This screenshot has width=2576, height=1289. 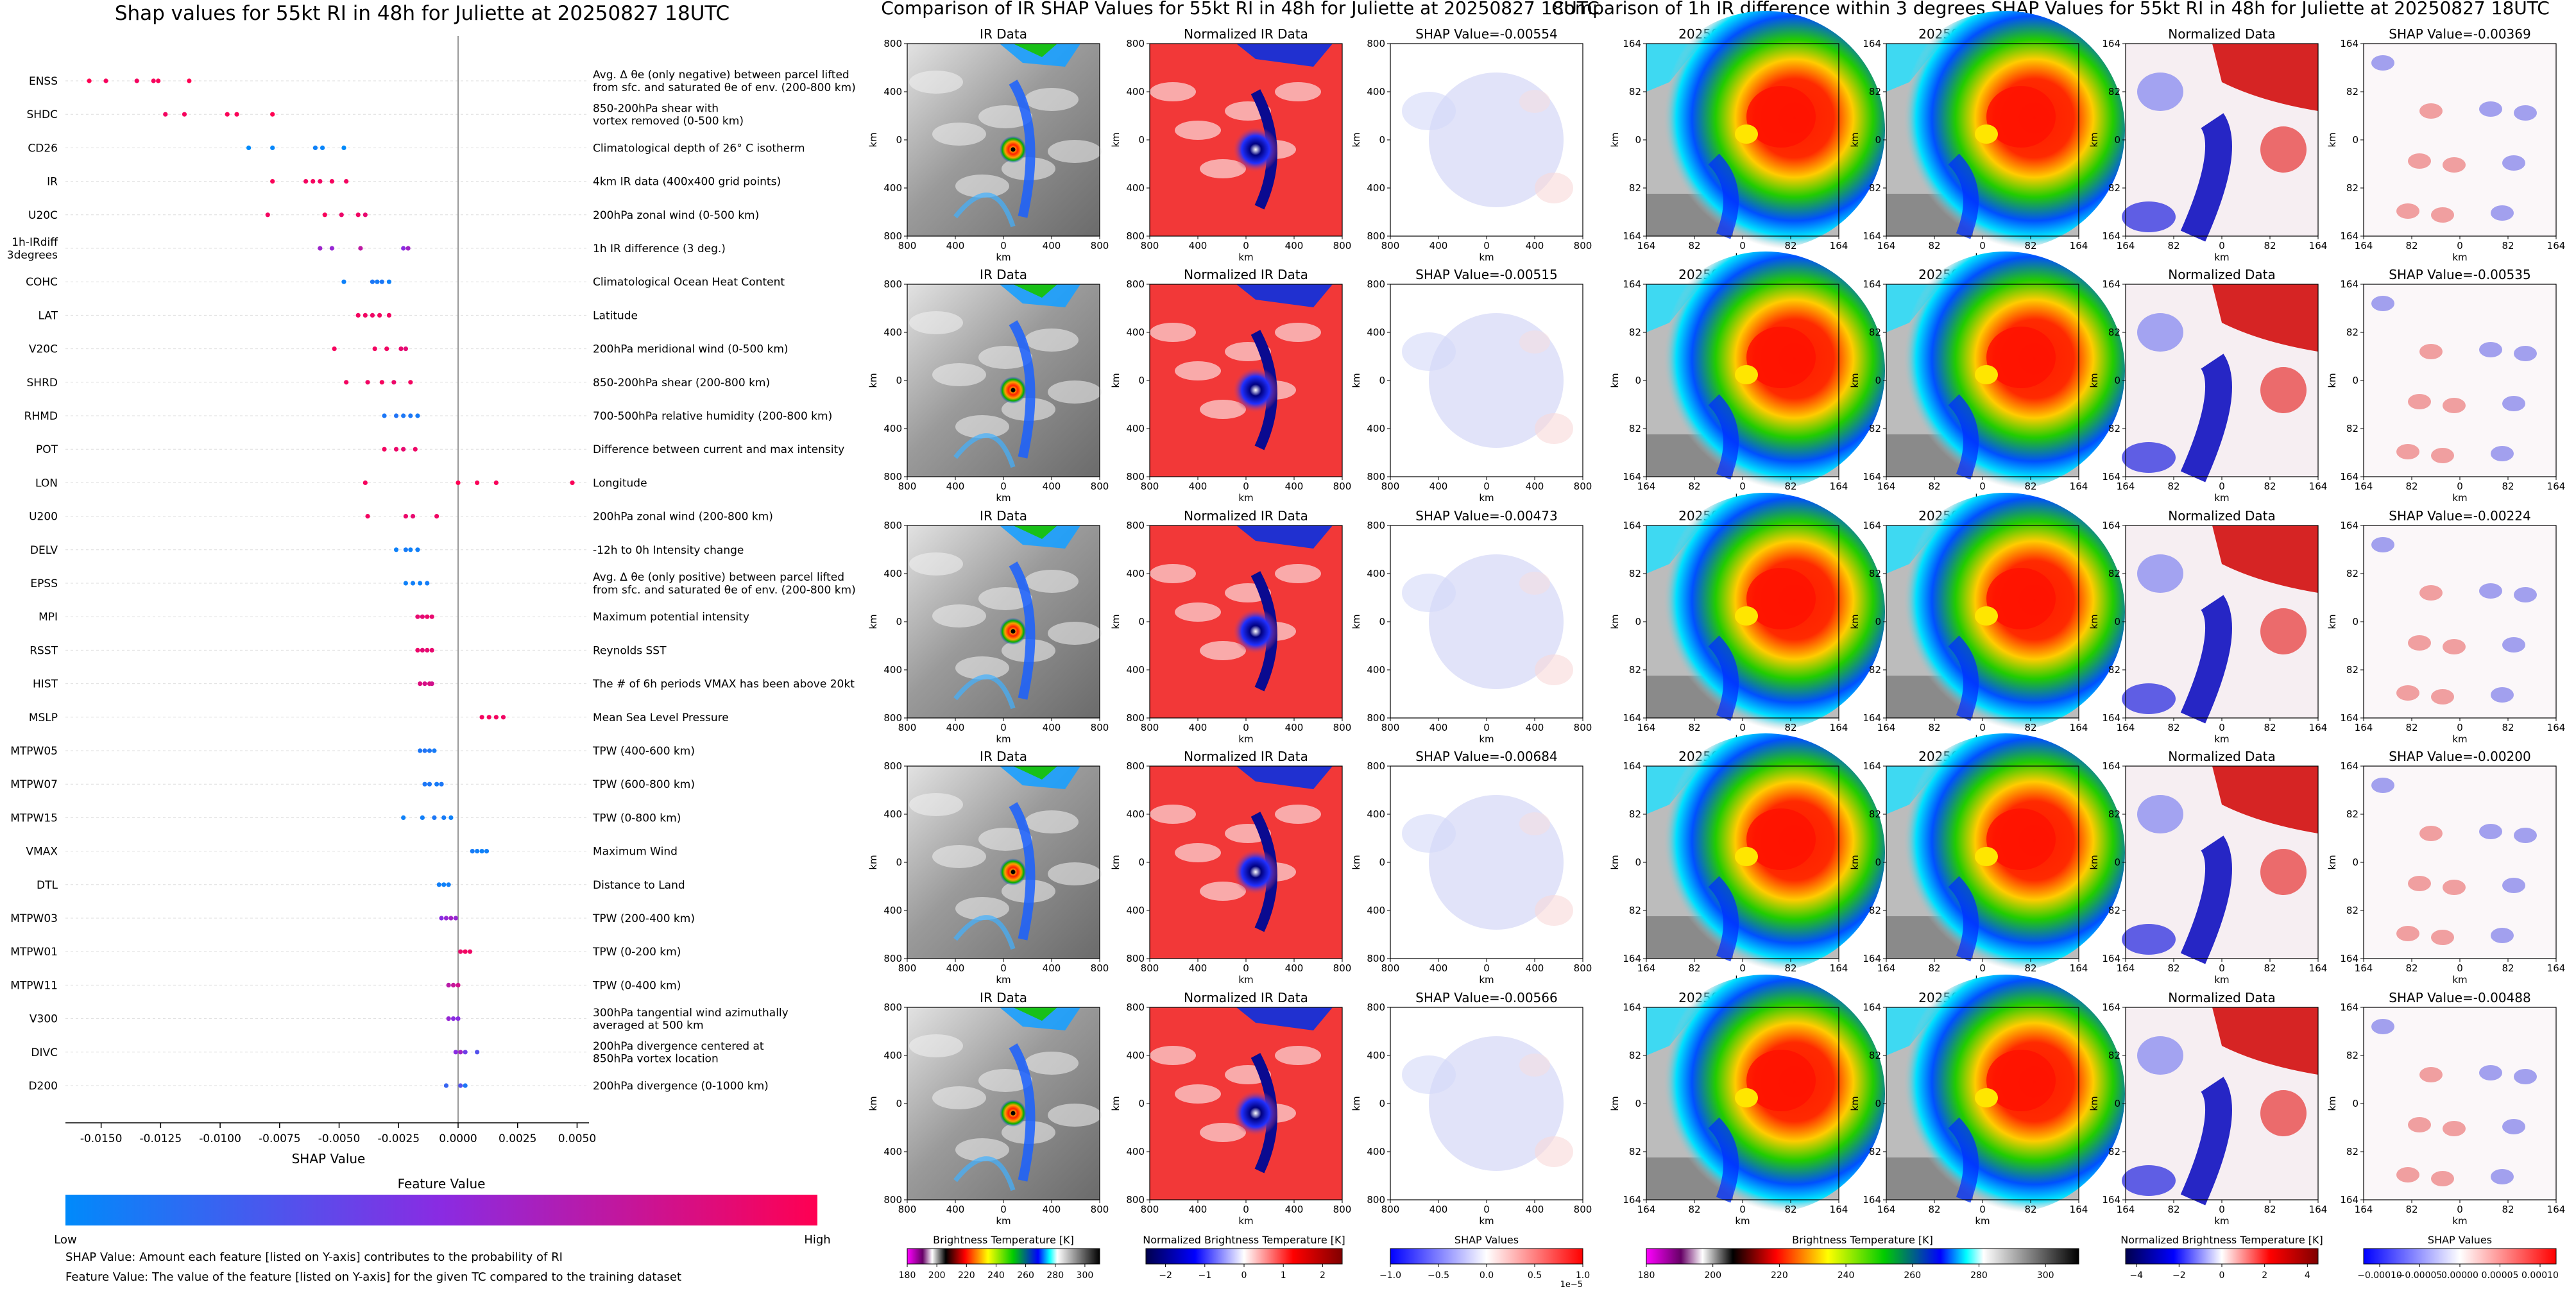 I want to click on y-axis-label: km, so click(x=1615, y=139).